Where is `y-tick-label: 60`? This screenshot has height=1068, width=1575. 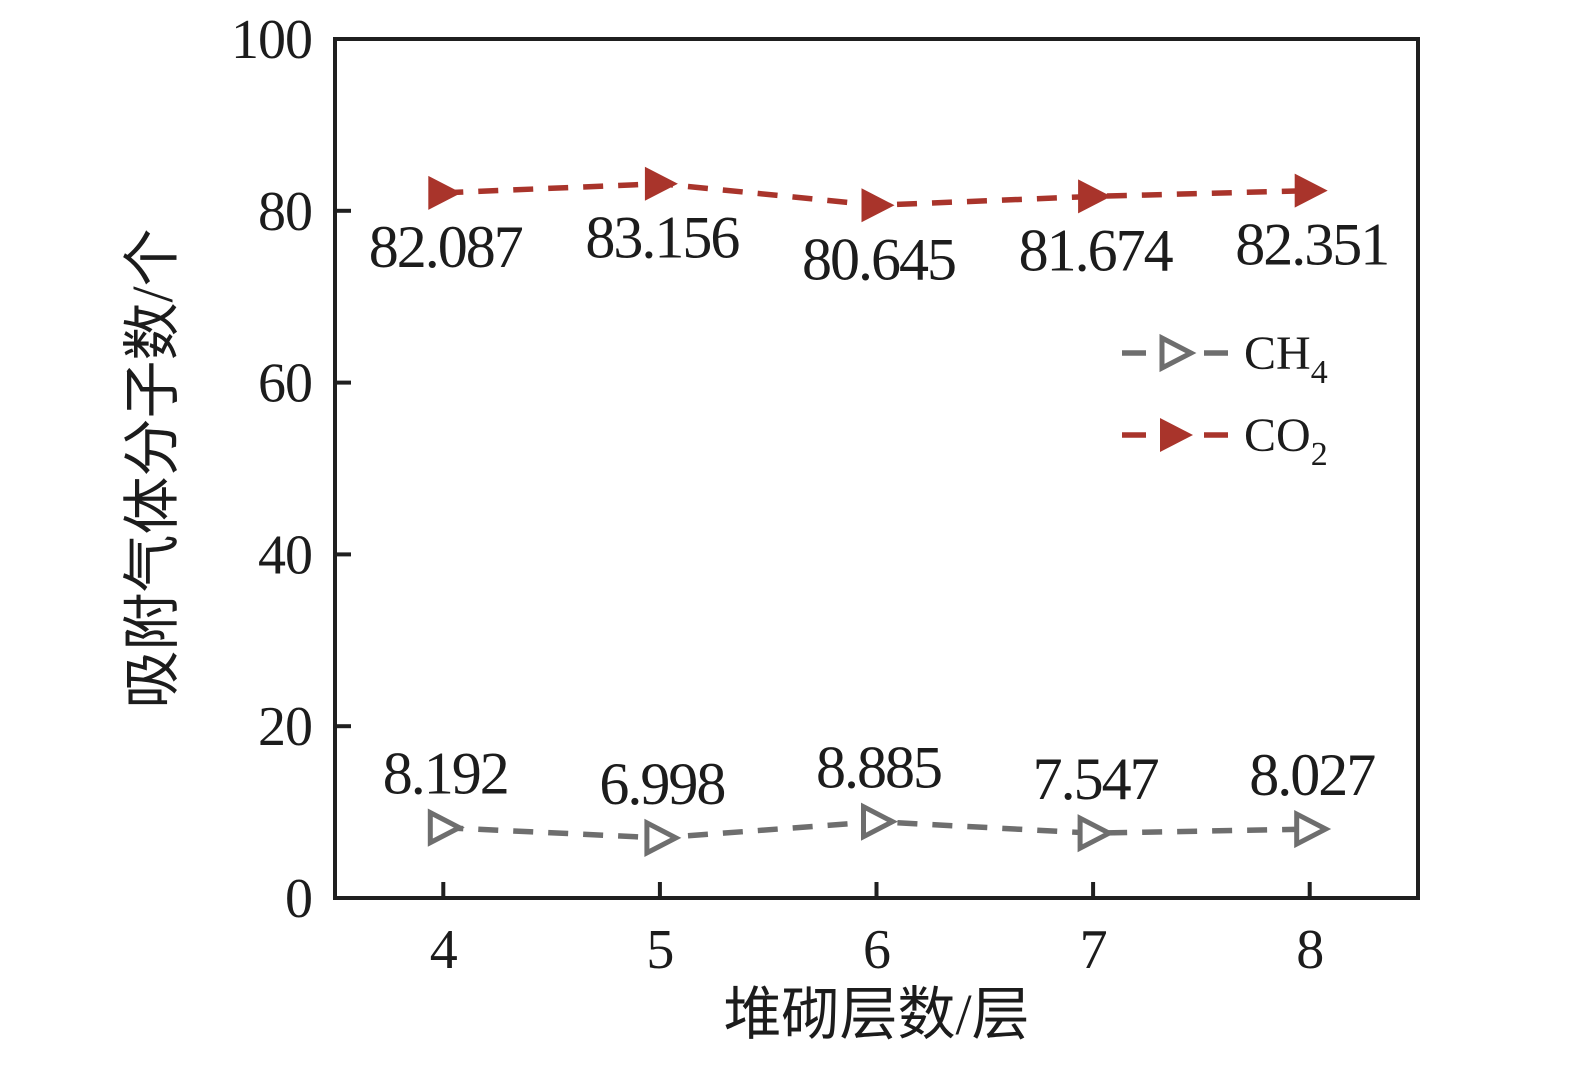 y-tick-label: 60 is located at coordinates (285, 384).